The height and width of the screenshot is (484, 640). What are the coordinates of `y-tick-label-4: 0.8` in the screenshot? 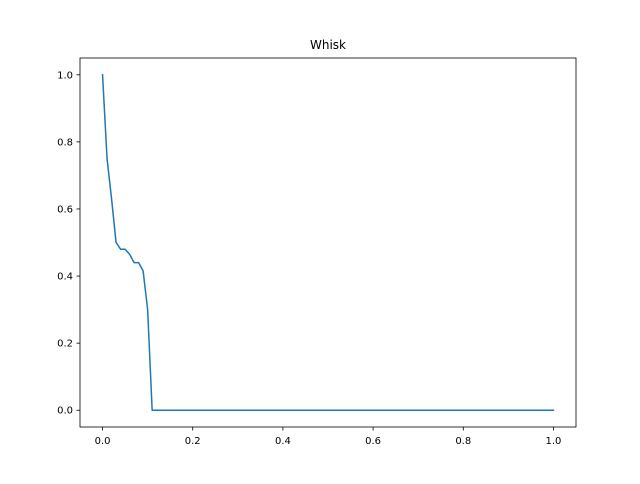 It's located at (65, 142).